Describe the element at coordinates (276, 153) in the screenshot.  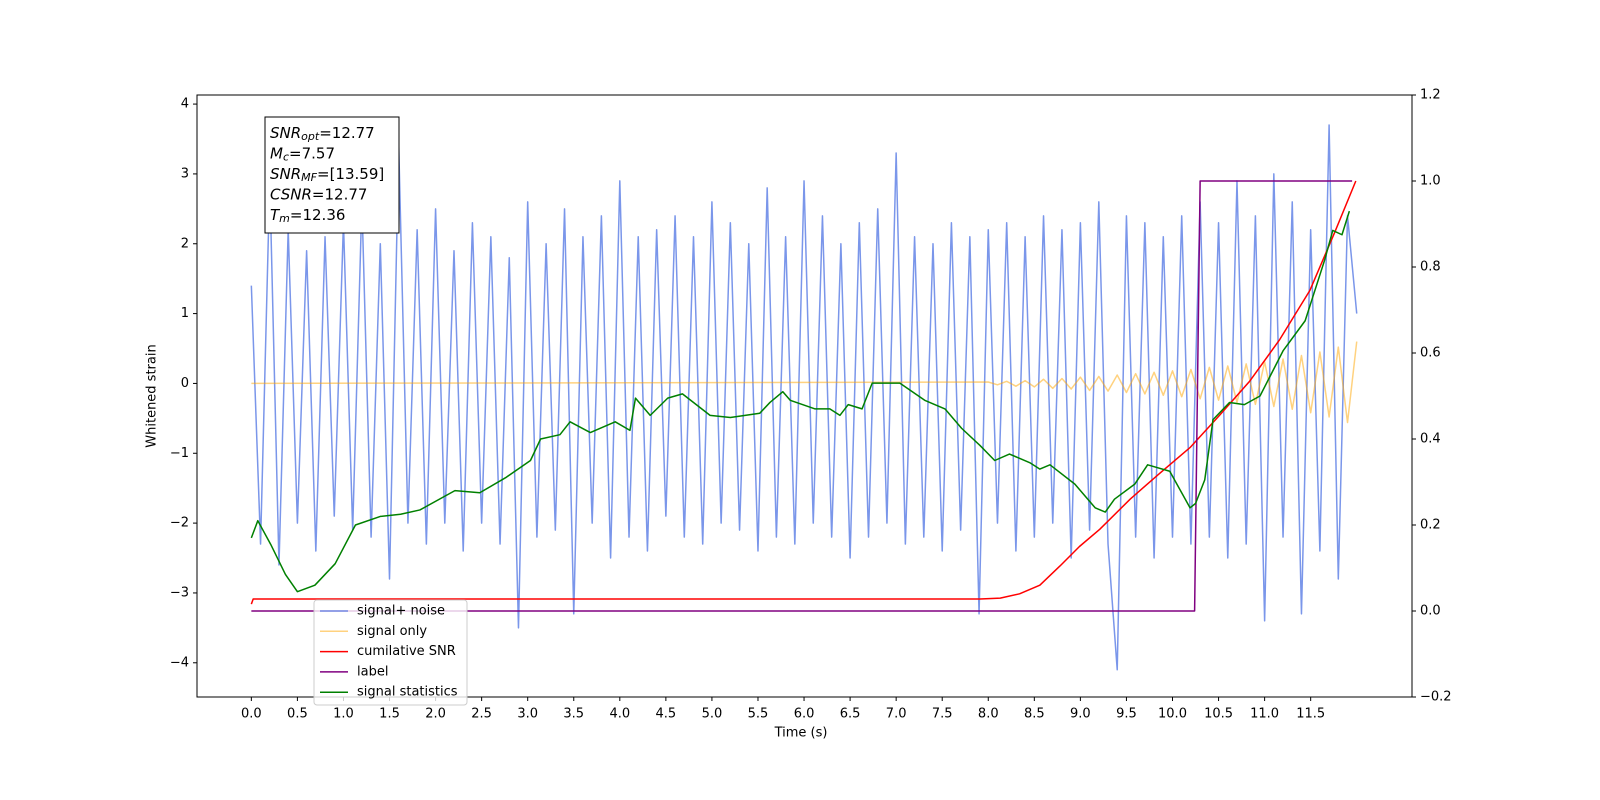
I see `annotation-symbol: M` at that location.